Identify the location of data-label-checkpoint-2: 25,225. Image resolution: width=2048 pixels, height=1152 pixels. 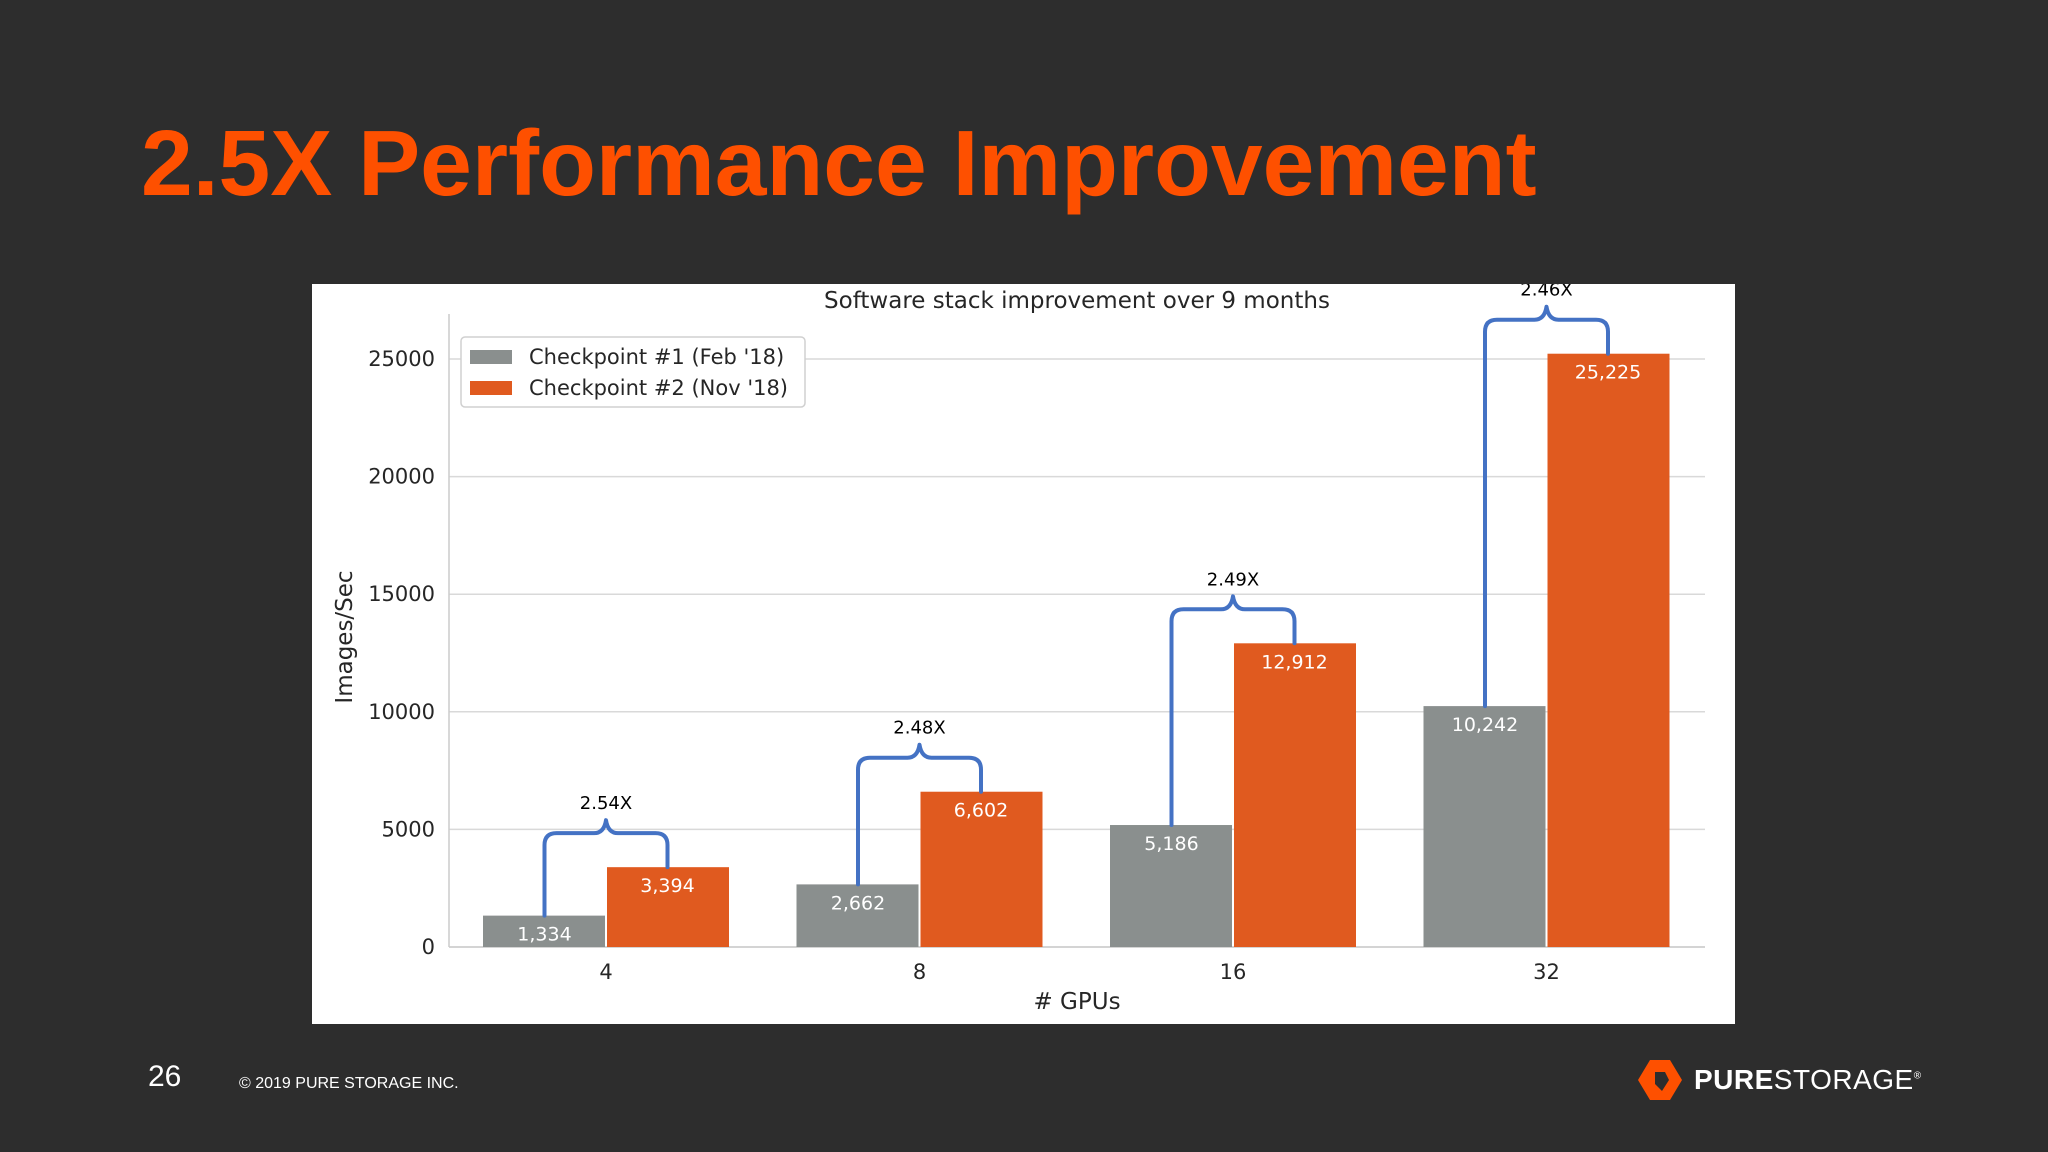
(1608, 373).